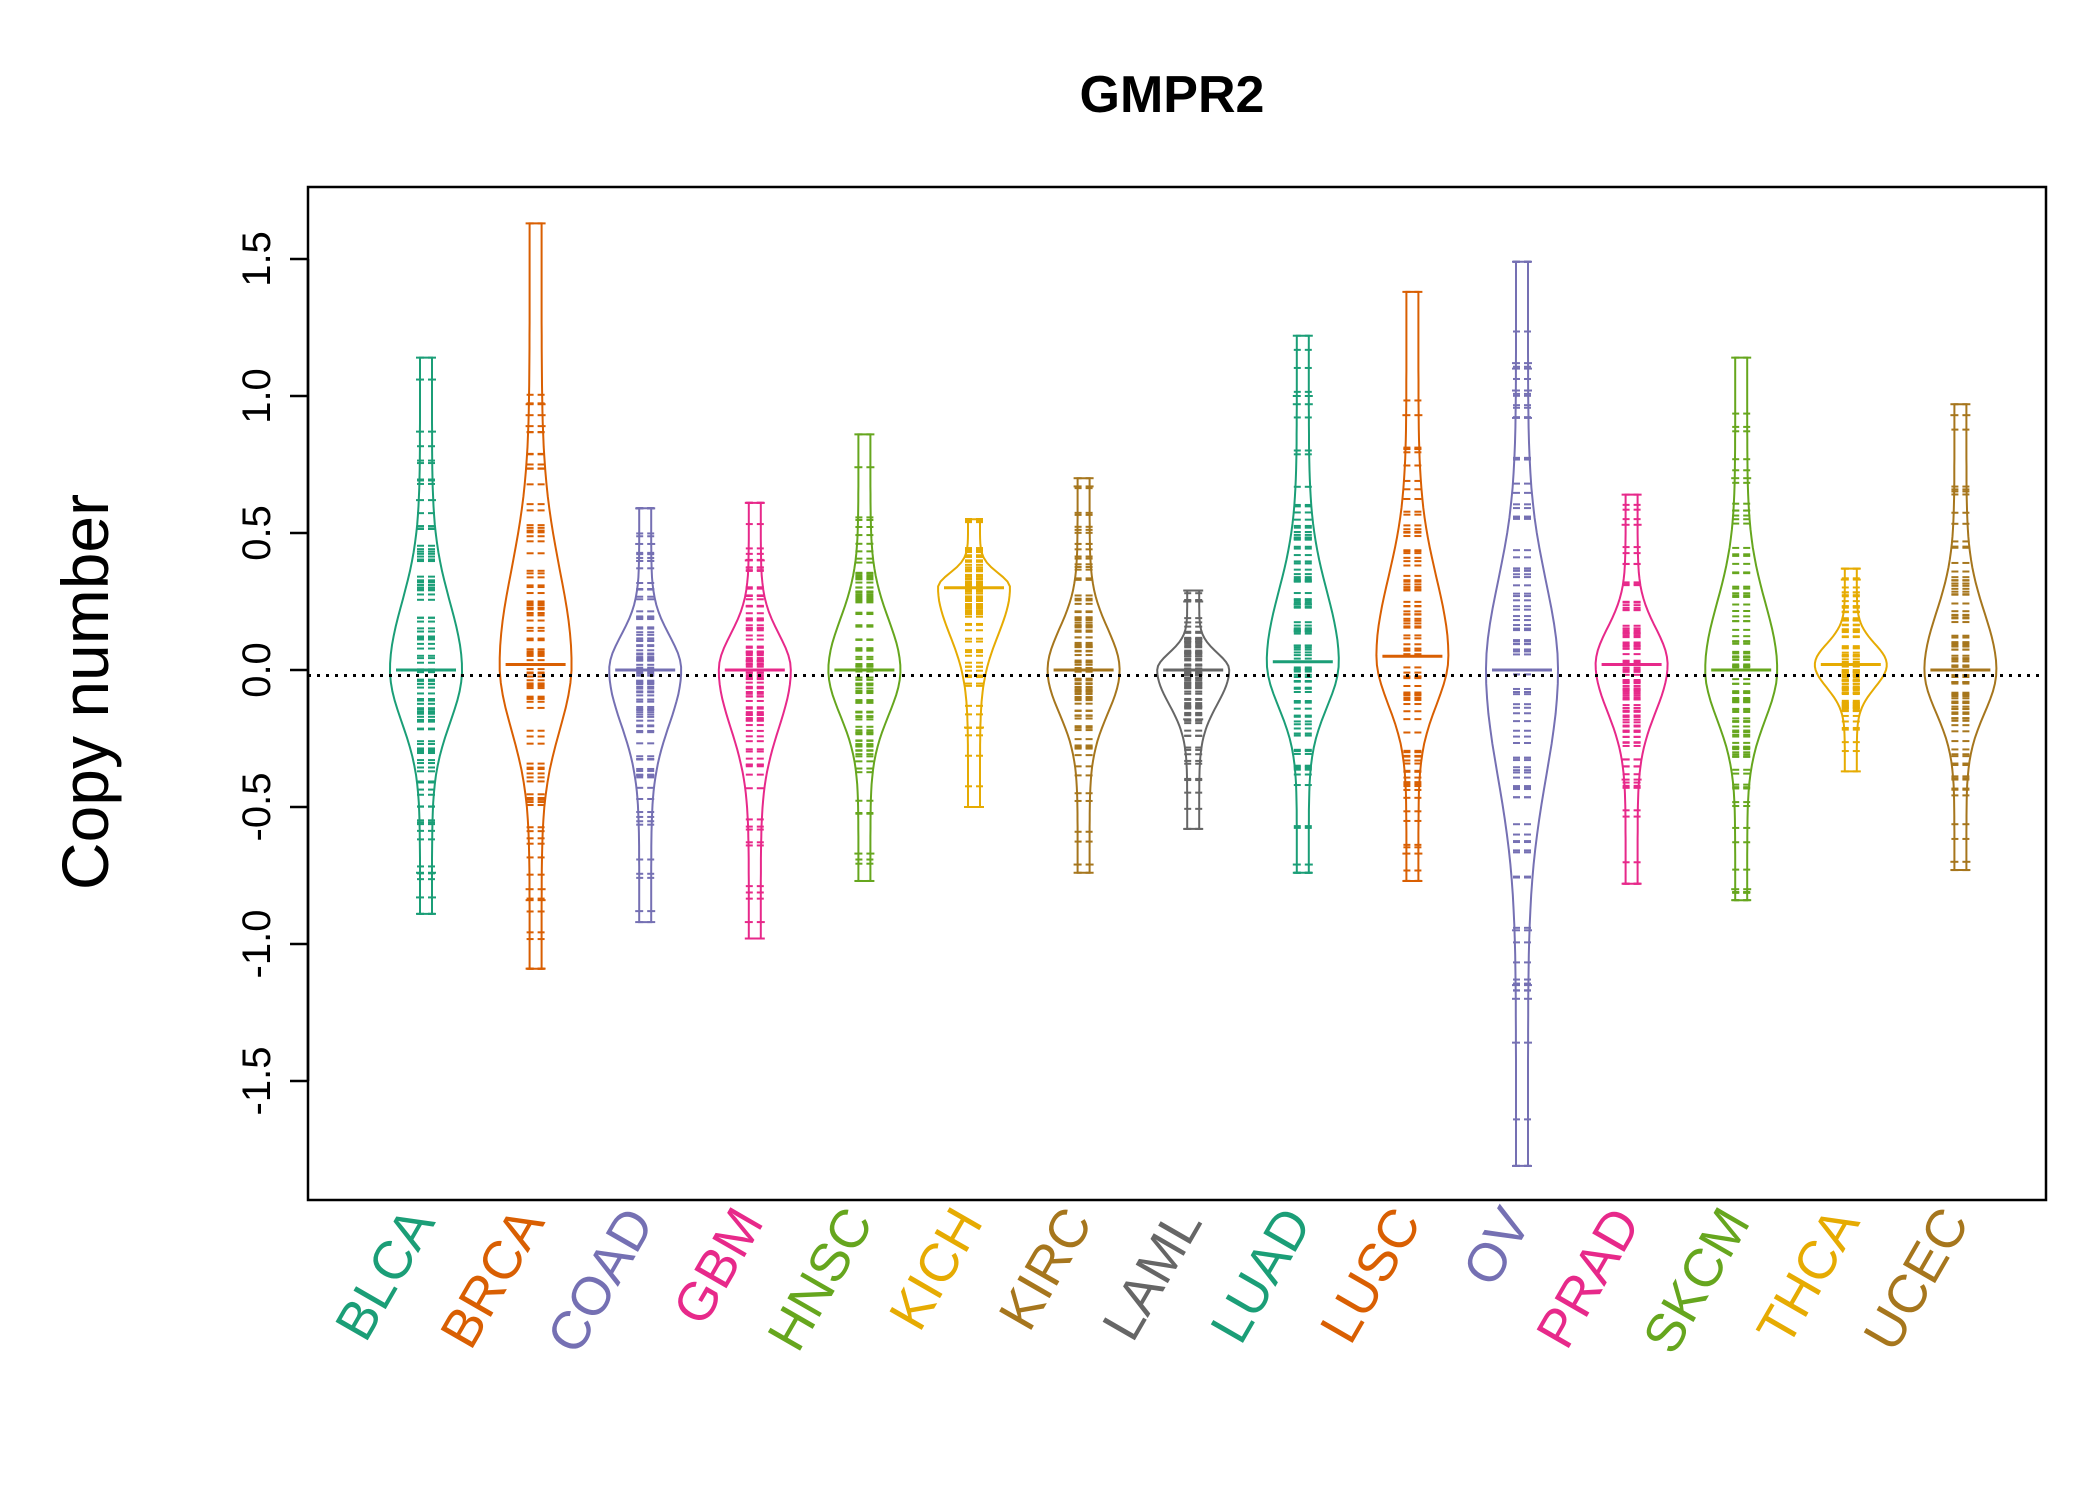 The width and height of the screenshot is (2100, 1500). Describe the element at coordinates (257, 396) in the screenshot. I see `y-tick-label: 1.0` at that location.